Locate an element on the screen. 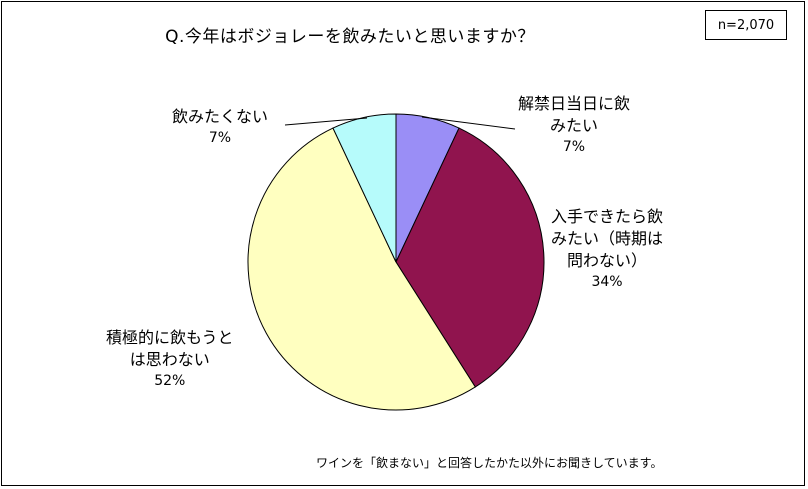 The width and height of the screenshot is (808, 489). footnote: ワインを「飲まない」と回答したかた以外にお聞きしています。 is located at coordinates (489, 463).